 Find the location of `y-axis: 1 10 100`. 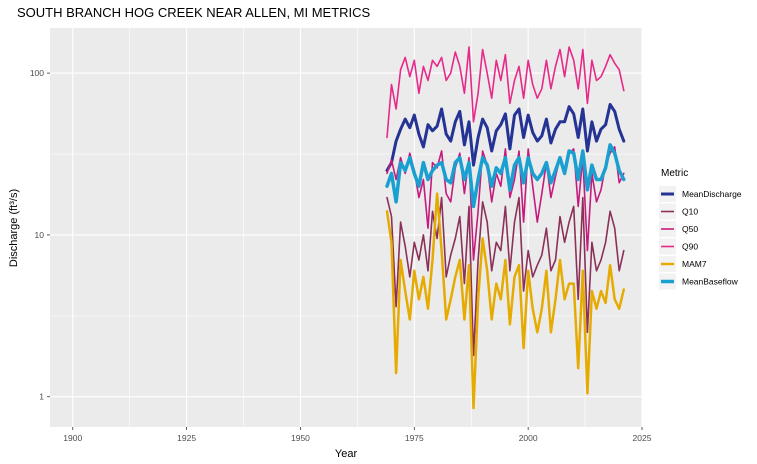

y-axis: 1 10 100 is located at coordinates (40, 235).